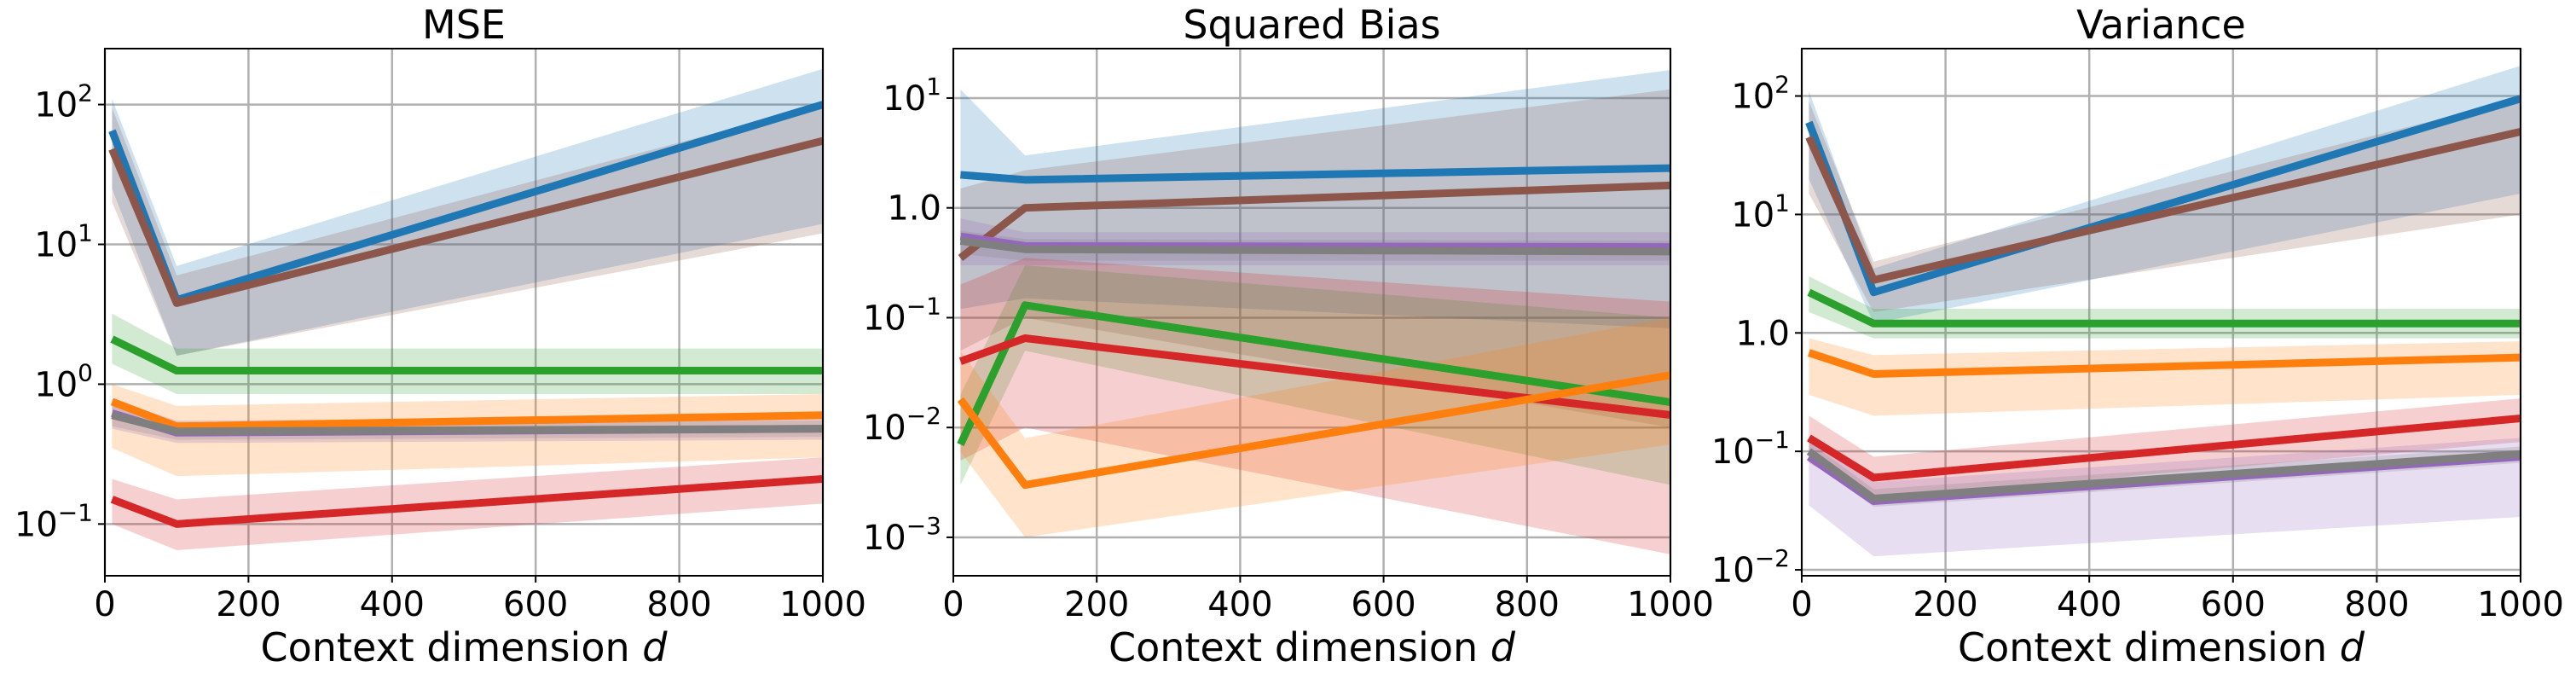  What do you see at coordinates (2233, 604) in the screenshot?
I see `variance-x-tick-label: 600` at bounding box center [2233, 604].